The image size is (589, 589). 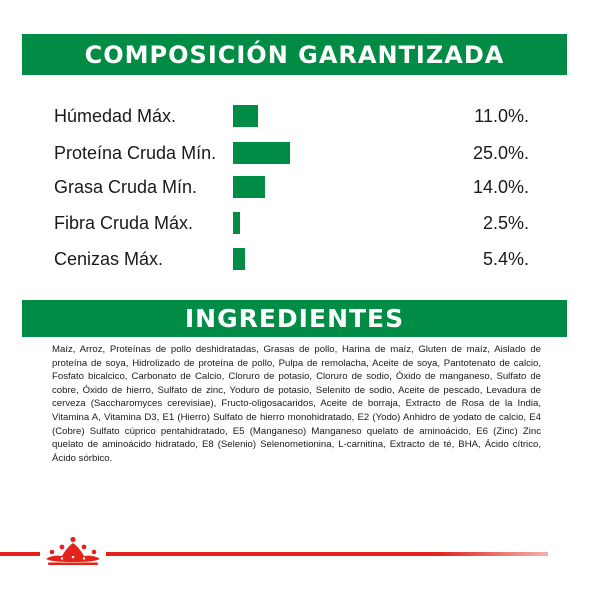 I want to click on nutrient-row: Fibra Cruda Máx. 2.5%., so click(x=294, y=223).